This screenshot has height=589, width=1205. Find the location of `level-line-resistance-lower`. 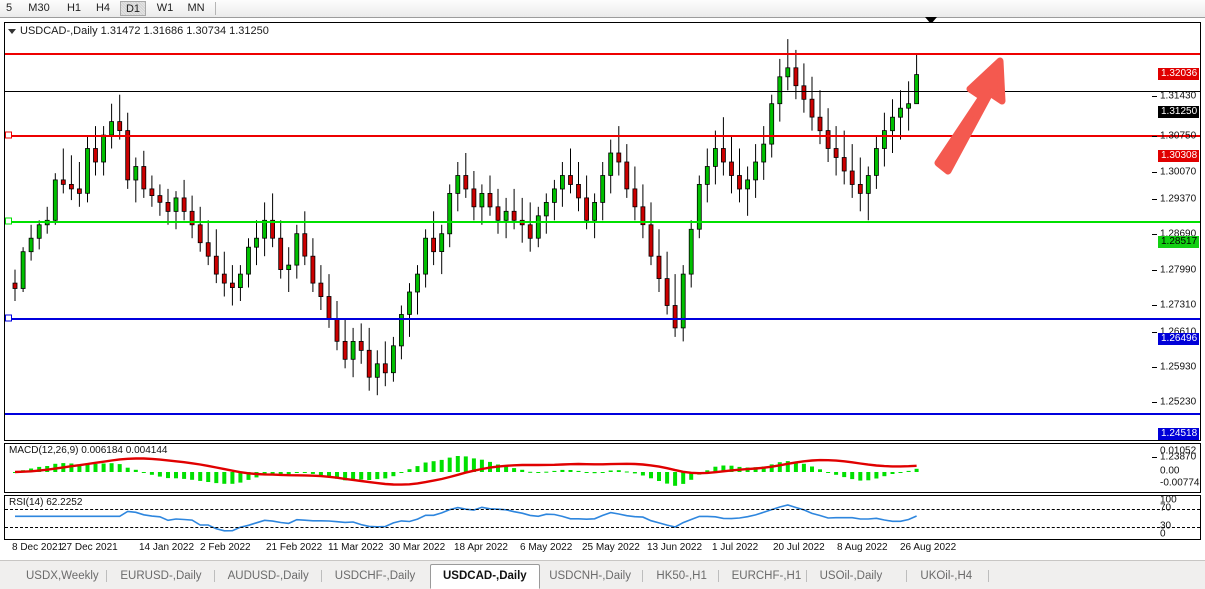

level-line-resistance-lower is located at coordinates (602, 136).